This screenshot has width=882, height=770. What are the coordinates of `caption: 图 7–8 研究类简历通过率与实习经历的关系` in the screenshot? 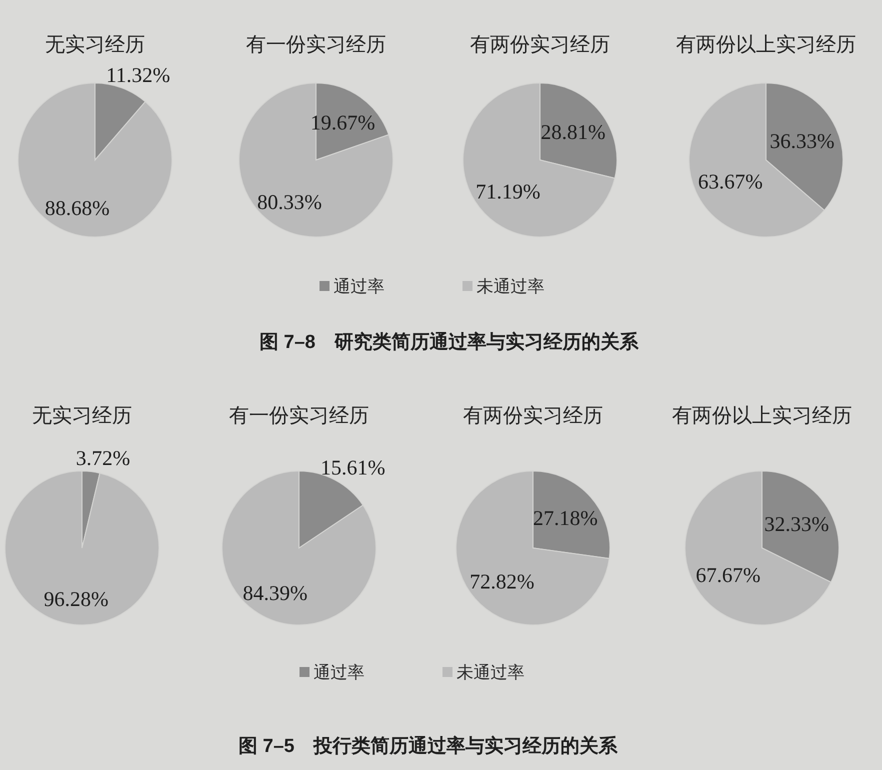 It's located at (449, 342).